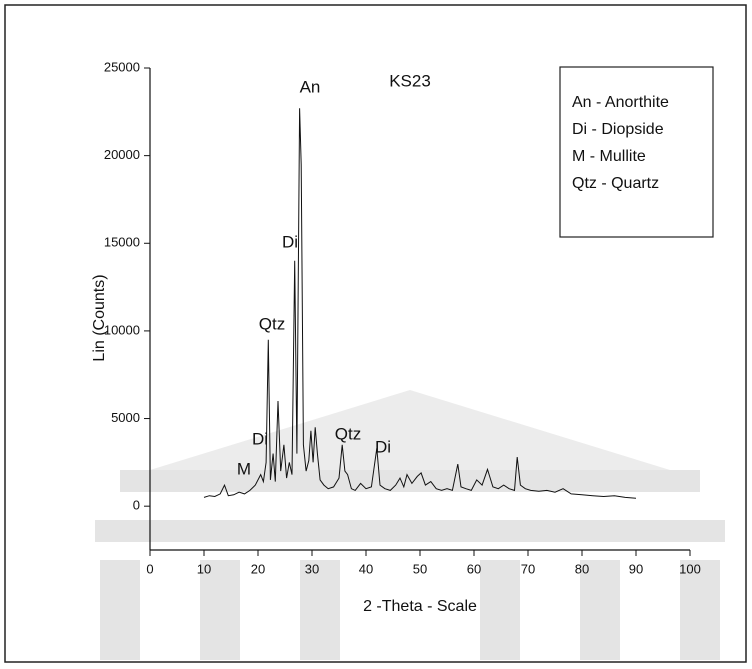 The width and height of the screenshot is (752, 669). I want to click on legend, so click(636, 152).